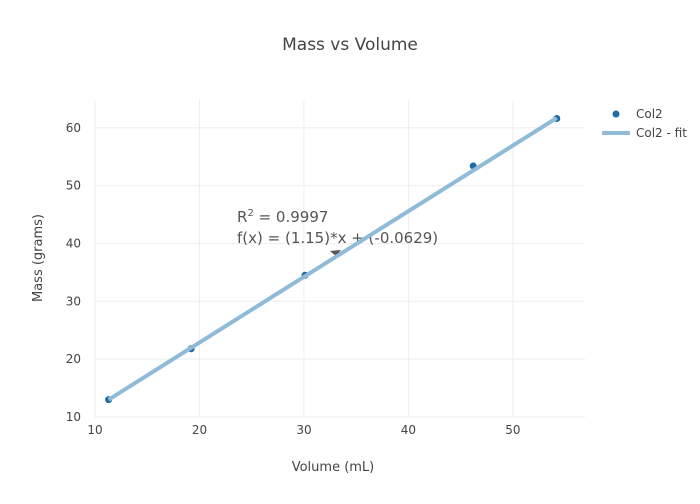  Describe the element at coordinates (73, 186) in the screenshot. I see `y-tick-label: 50` at that location.